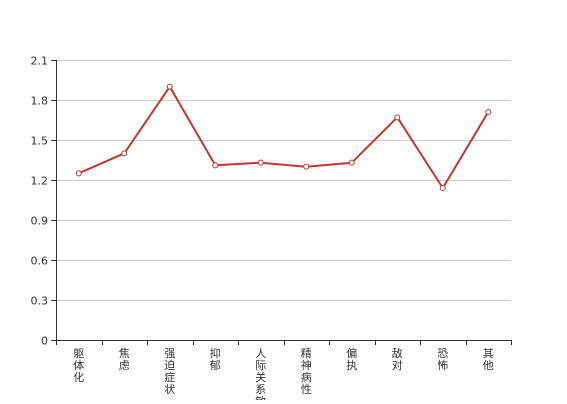 Image resolution: width=567 pixels, height=404 pixels. I want to click on x-tick-label: 偏执, so click(351, 359).